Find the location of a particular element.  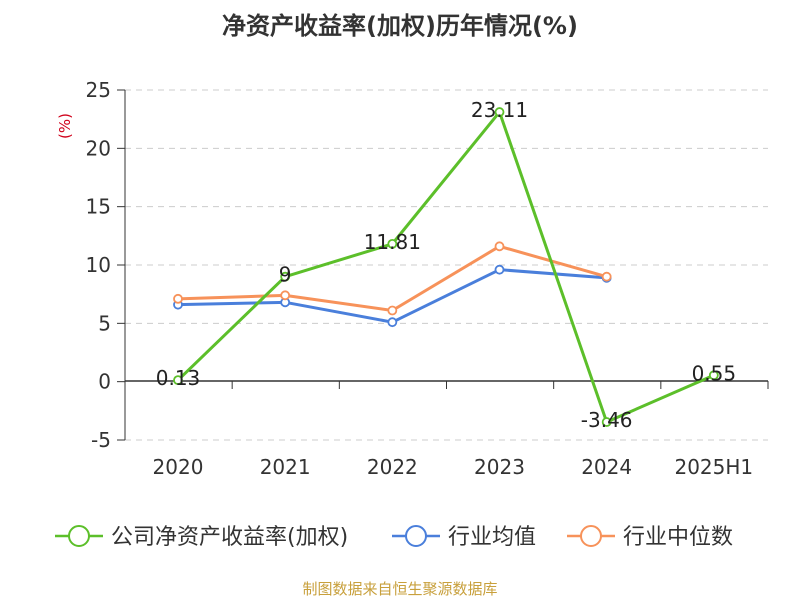

series-0-point-2020 is located at coordinates (178, 380).